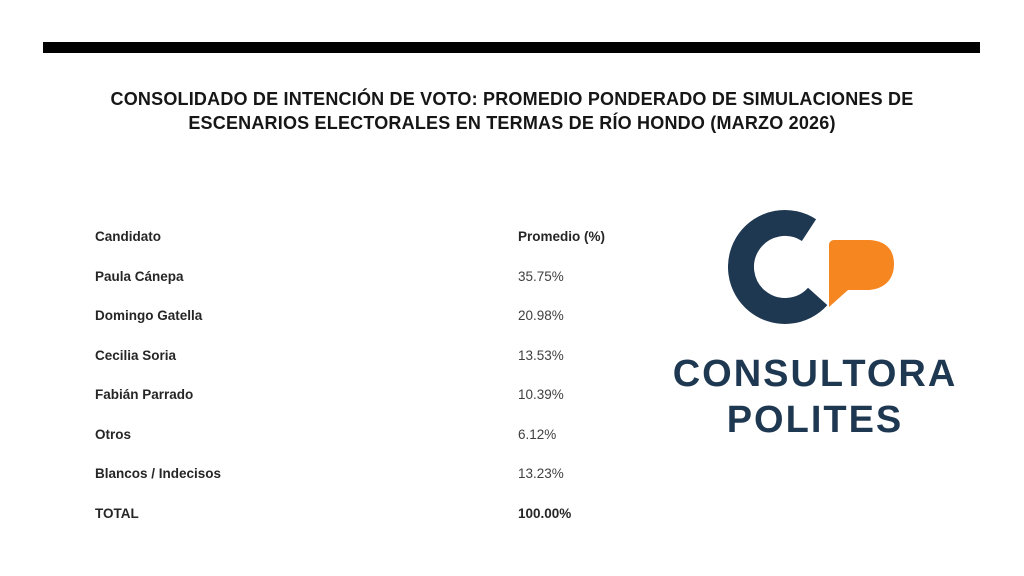 The image size is (1024, 576). What do you see at coordinates (861, 273) in the screenshot?
I see `speech-bubble-icon` at bounding box center [861, 273].